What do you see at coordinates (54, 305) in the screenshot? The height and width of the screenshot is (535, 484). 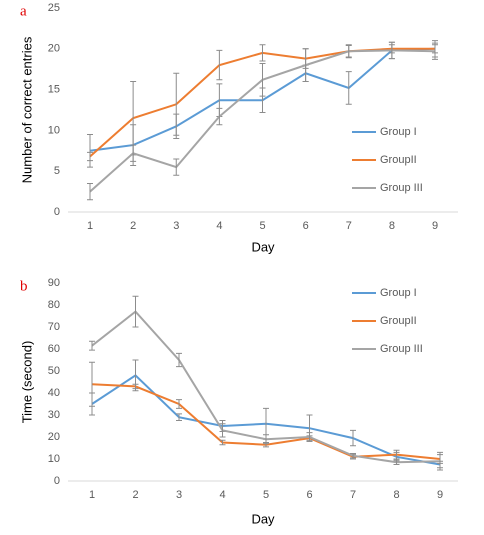 I see `y-tick-label: 80` at bounding box center [54, 305].